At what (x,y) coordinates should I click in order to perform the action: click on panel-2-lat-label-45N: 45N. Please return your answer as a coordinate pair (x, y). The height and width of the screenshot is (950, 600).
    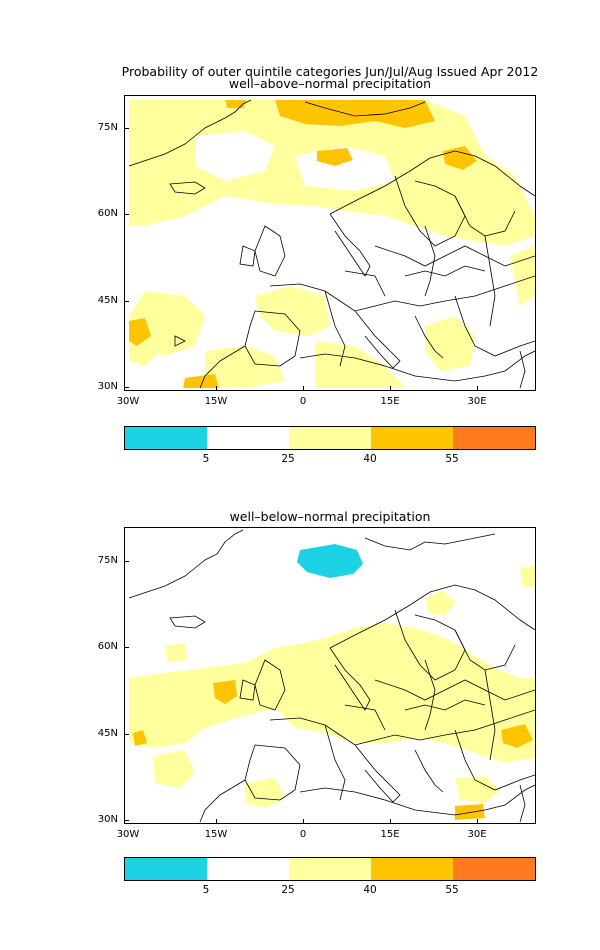
    Looking at the image, I should click on (107, 733).